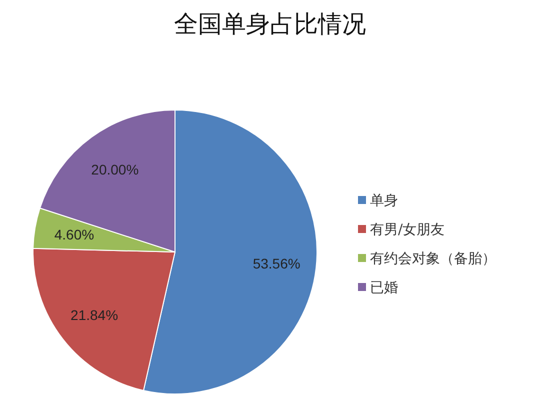 Image resolution: width=539 pixels, height=400 pixels. What do you see at coordinates (433, 259) in the screenshot?
I see `legend-label: 有约会对象（备胎）` at bounding box center [433, 259].